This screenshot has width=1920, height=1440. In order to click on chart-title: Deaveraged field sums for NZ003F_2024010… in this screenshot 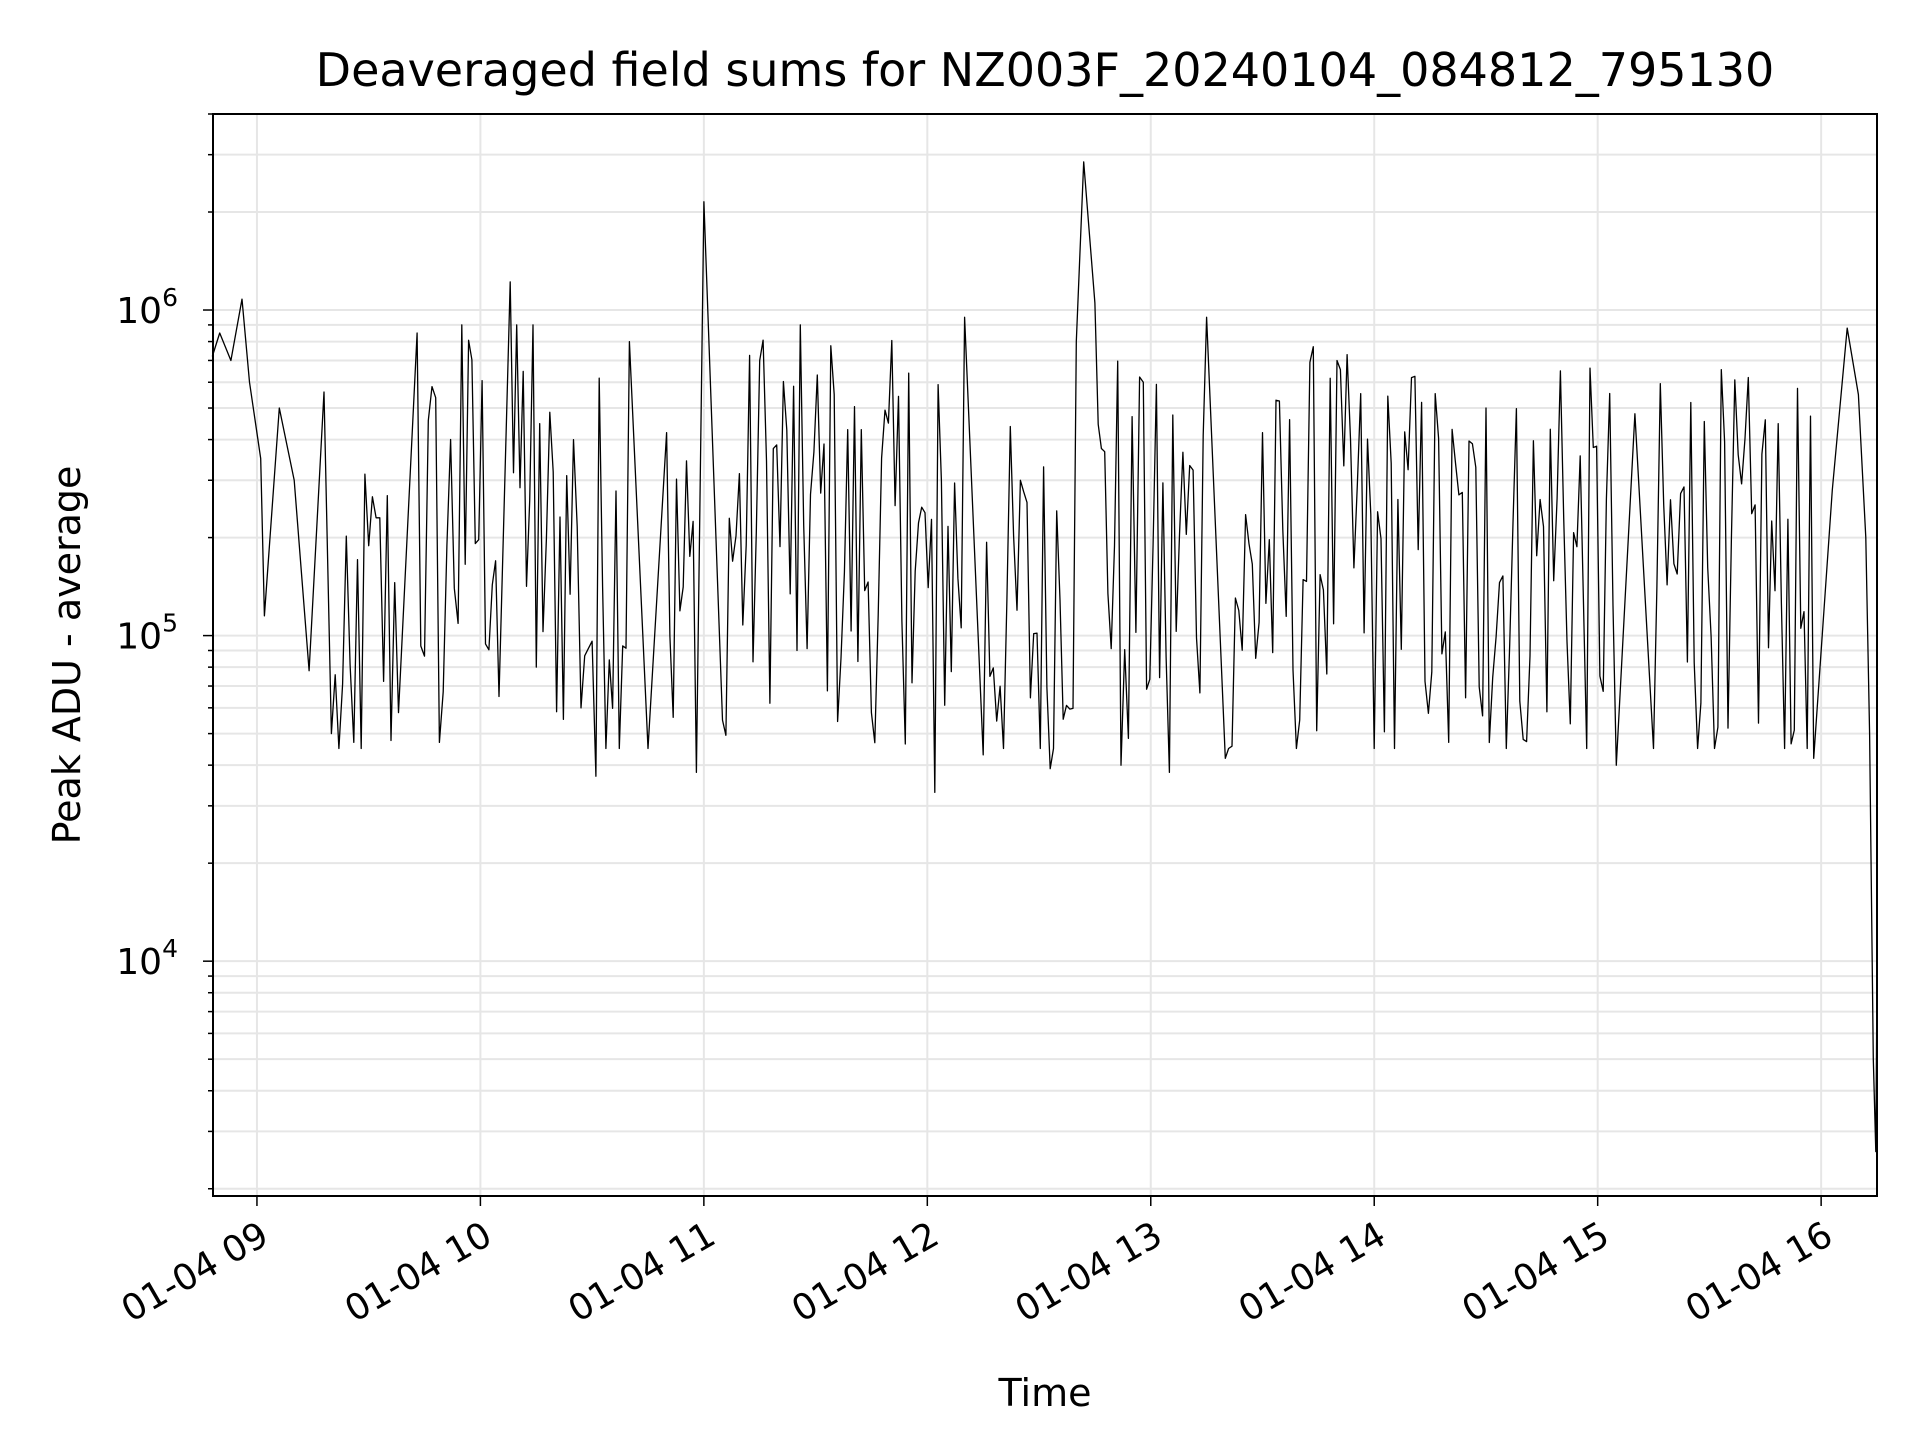, I will do `click(1045, 70)`.